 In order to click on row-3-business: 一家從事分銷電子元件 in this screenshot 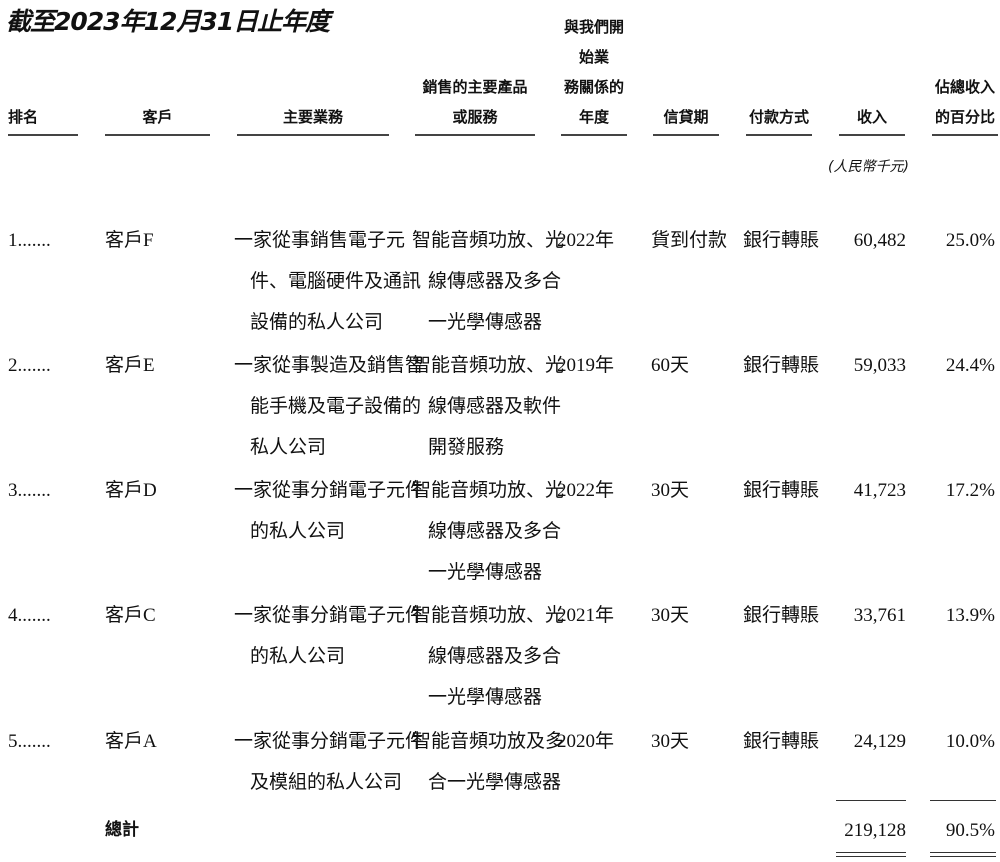, I will do `click(329, 490)`.